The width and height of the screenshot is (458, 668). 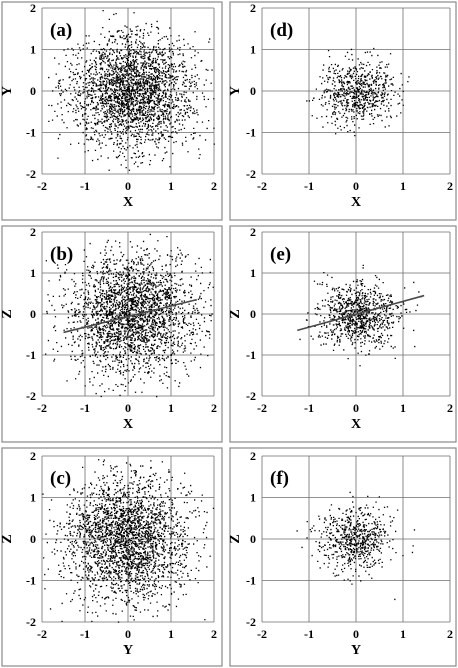 What do you see at coordinates (280, 254) in the screenshot?
I see `panel-label: (e)` at bounding box center [280, 254].